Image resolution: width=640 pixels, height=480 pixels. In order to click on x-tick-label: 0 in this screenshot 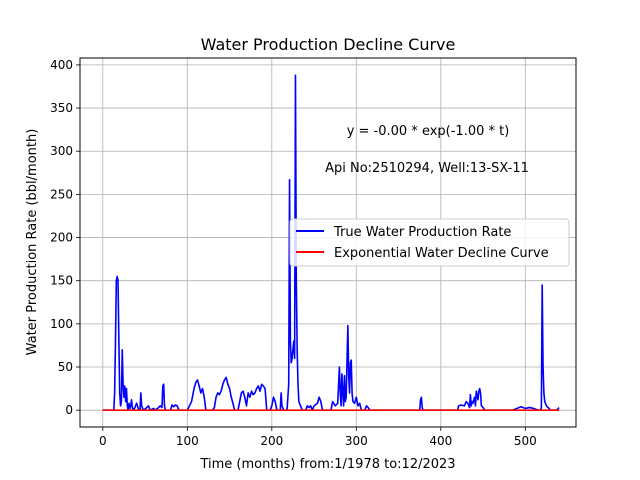, I will do `click(103, 441)`.